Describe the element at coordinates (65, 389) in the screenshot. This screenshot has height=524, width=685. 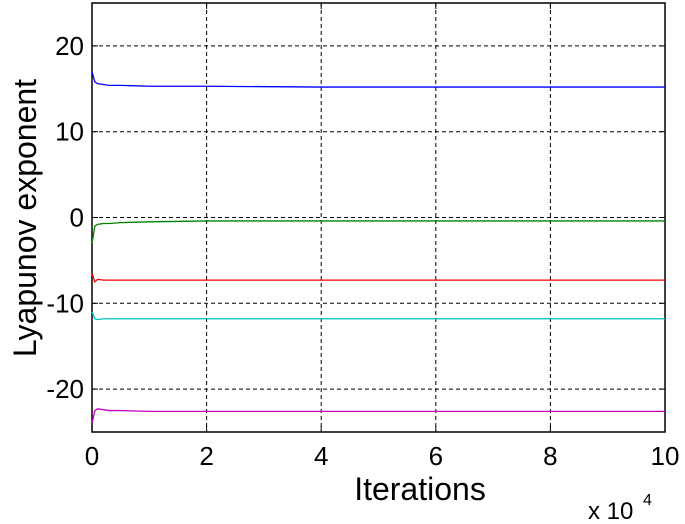
I see `y-tick-label: -20` at that location.